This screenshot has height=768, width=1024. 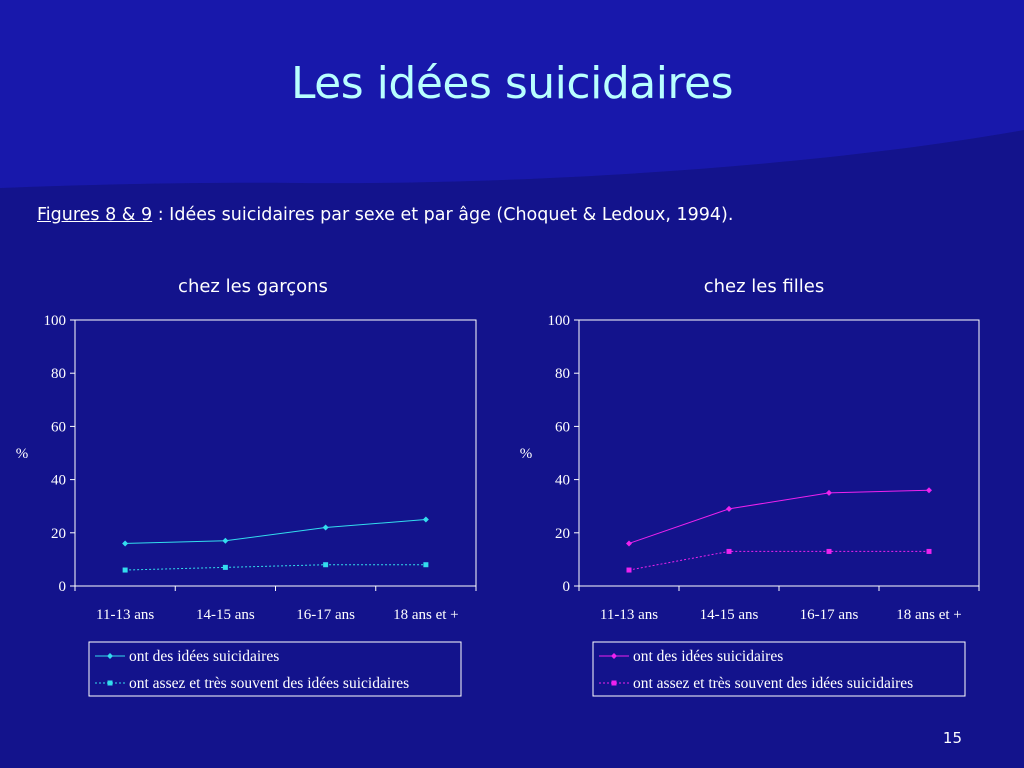 What do you see at coordinates (125, 615) in the screenshot?
I see `x-tick-label-boys: 11-13 ans` at bounding box center [125, 615].